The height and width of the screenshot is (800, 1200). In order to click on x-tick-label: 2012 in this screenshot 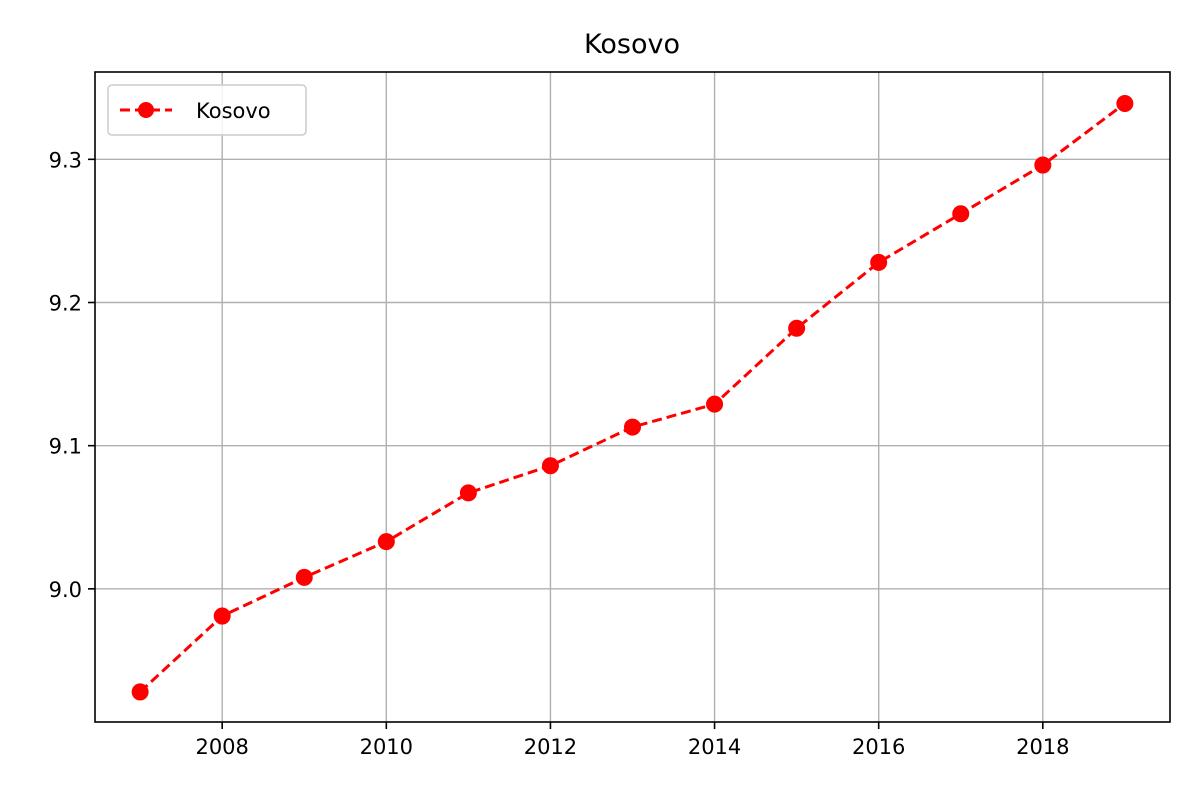, I will do `click(550, 747)`.